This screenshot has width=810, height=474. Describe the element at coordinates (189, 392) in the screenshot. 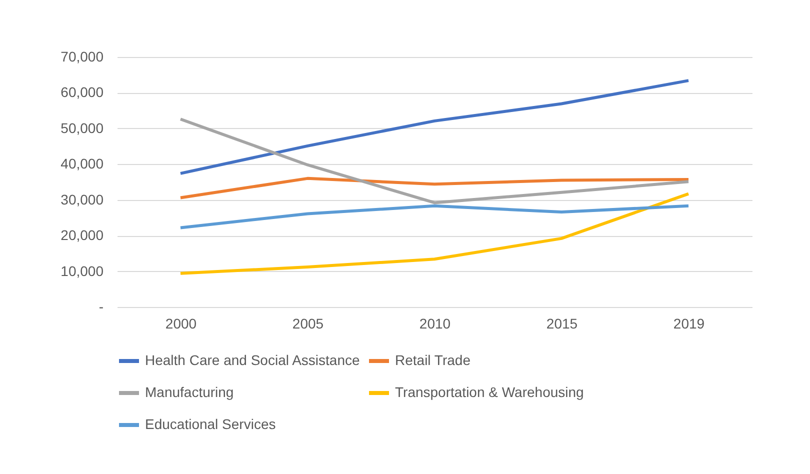

I see `legend-label: Manufacturing` at that location.